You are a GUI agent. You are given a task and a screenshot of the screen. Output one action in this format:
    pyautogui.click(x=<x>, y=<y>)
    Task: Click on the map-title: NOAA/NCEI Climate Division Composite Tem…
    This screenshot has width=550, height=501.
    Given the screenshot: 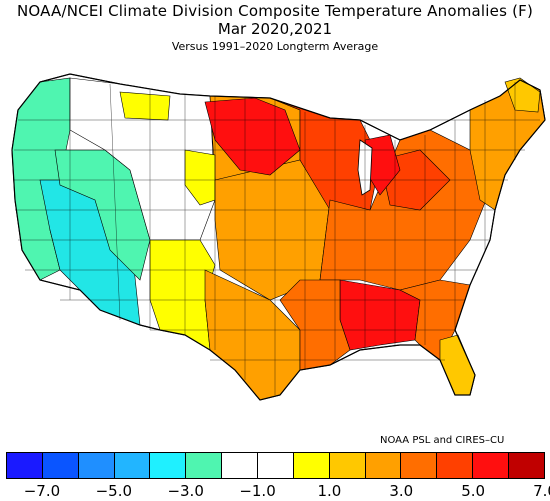 What is the action you would take?
    pyautogui.click(x=275, y=11)
    